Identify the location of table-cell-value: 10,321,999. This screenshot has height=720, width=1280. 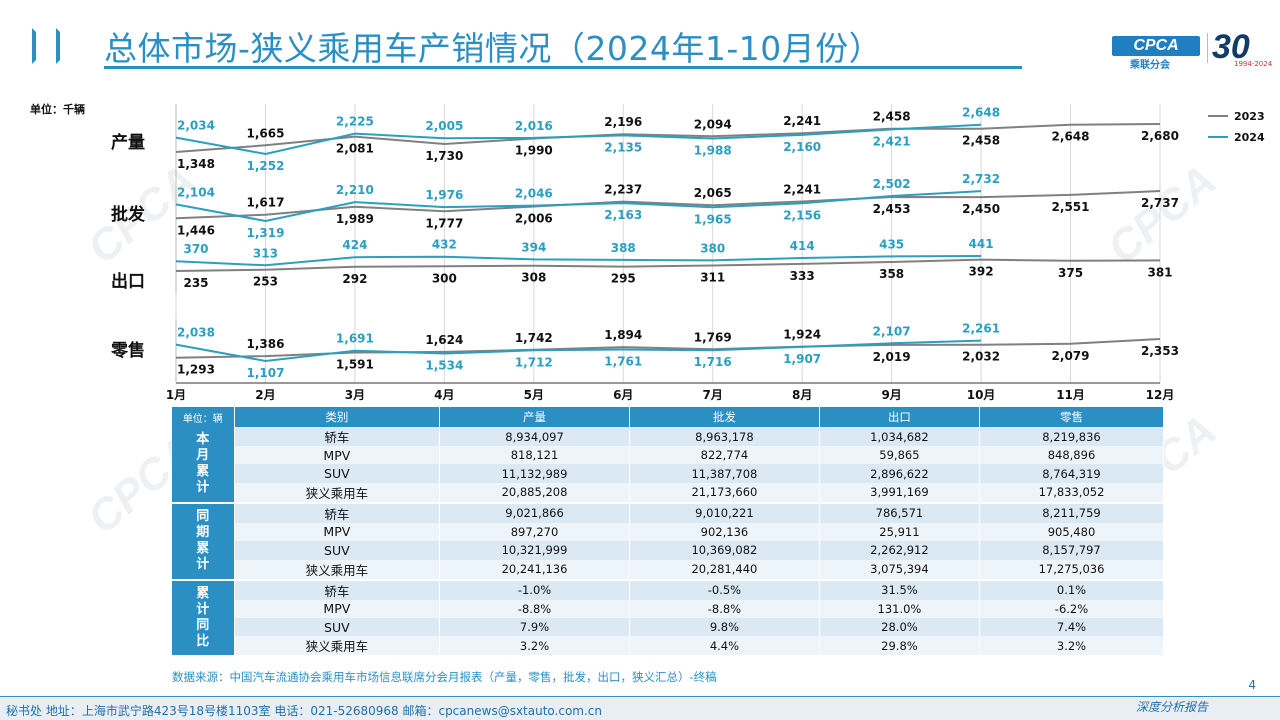
(534, 550).